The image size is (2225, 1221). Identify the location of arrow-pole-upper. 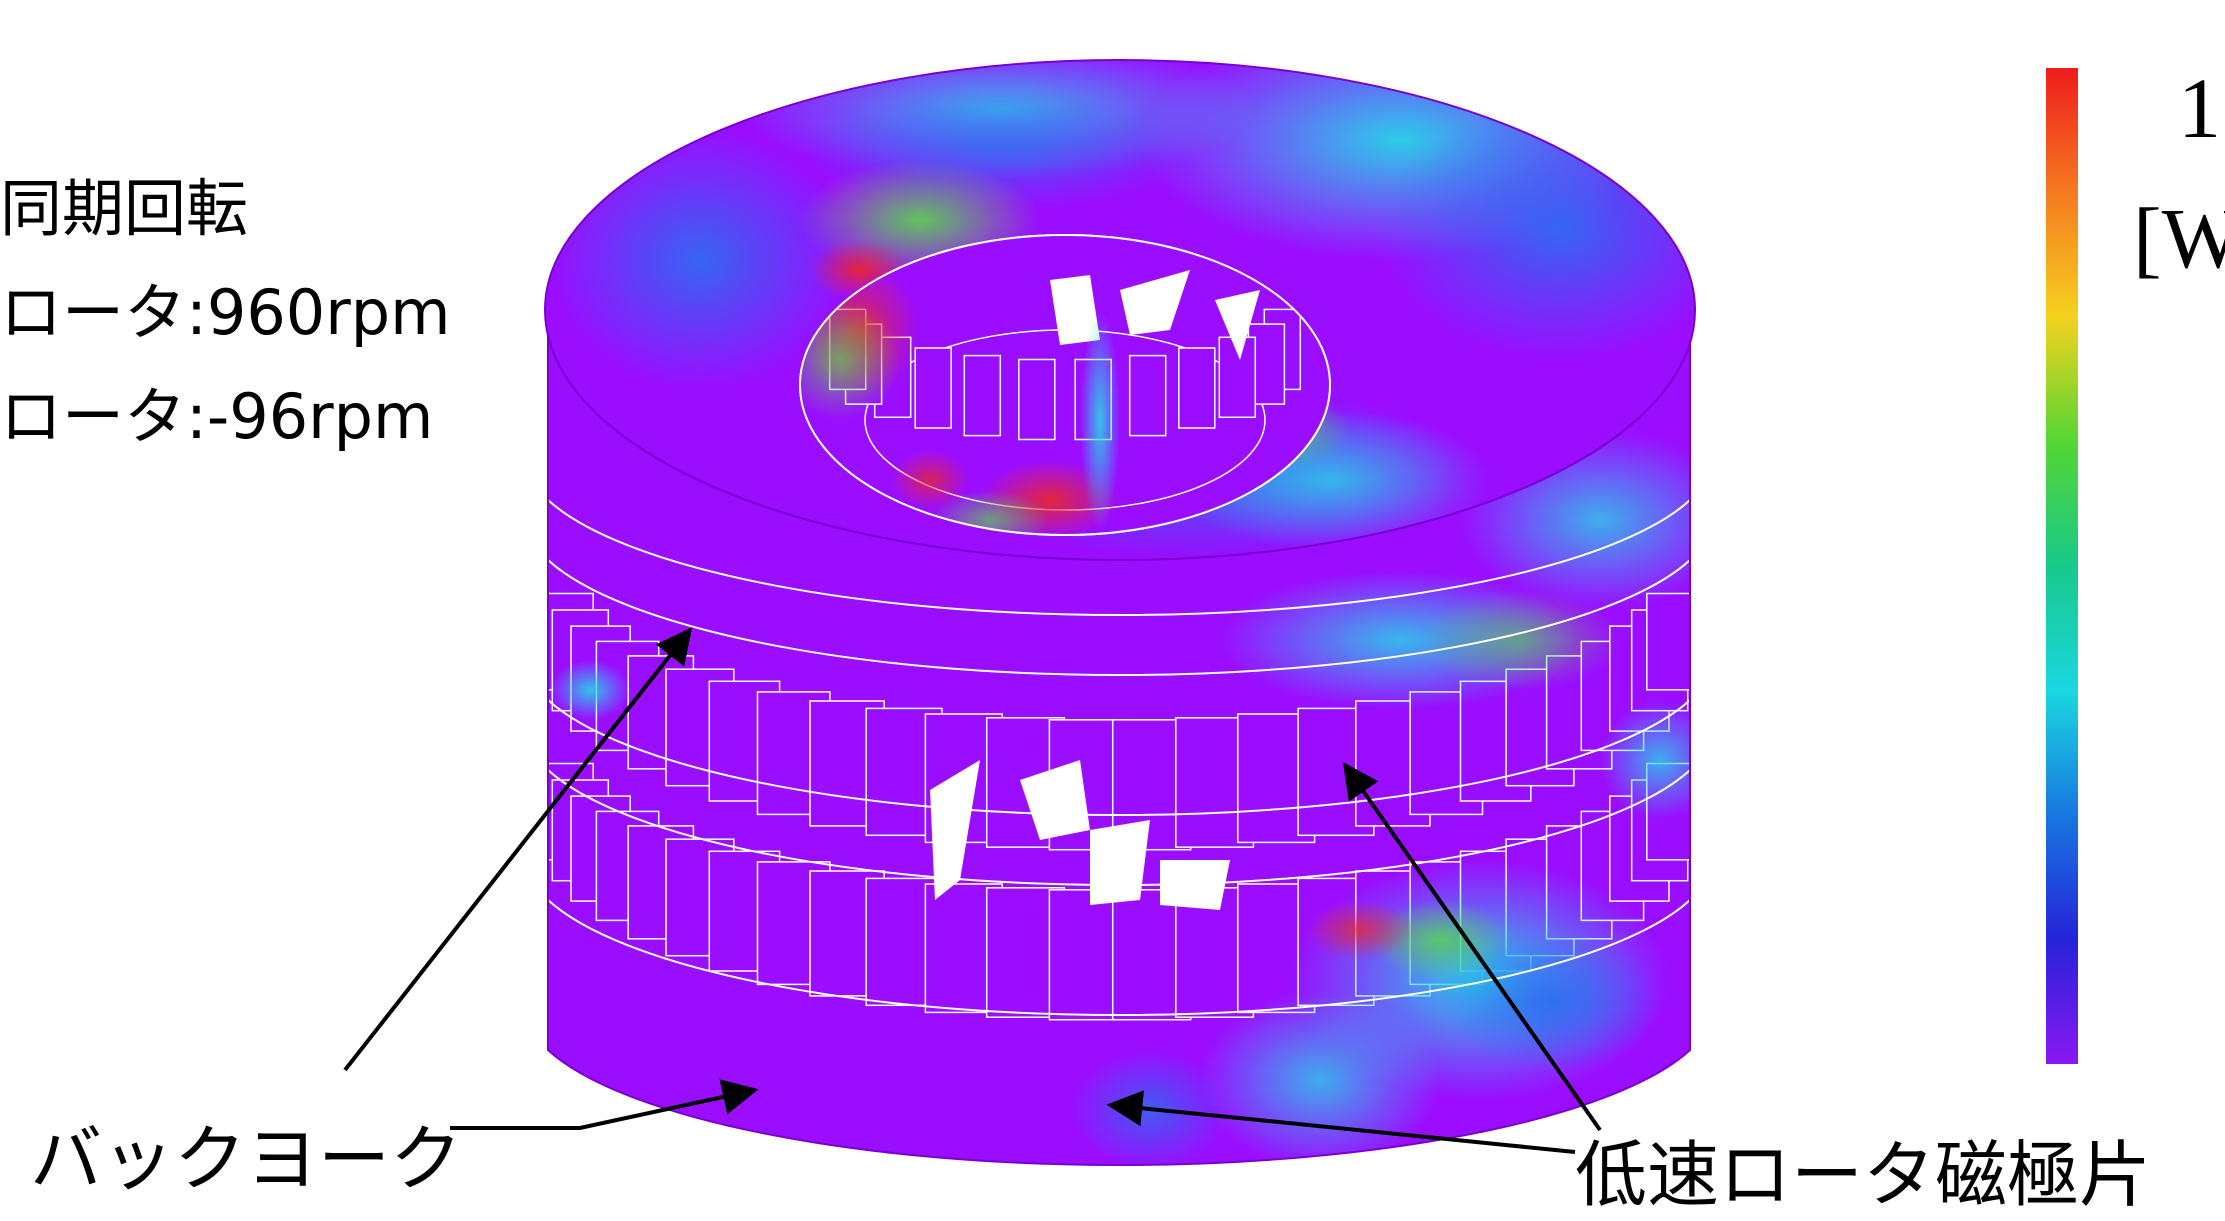
(1472, 947).